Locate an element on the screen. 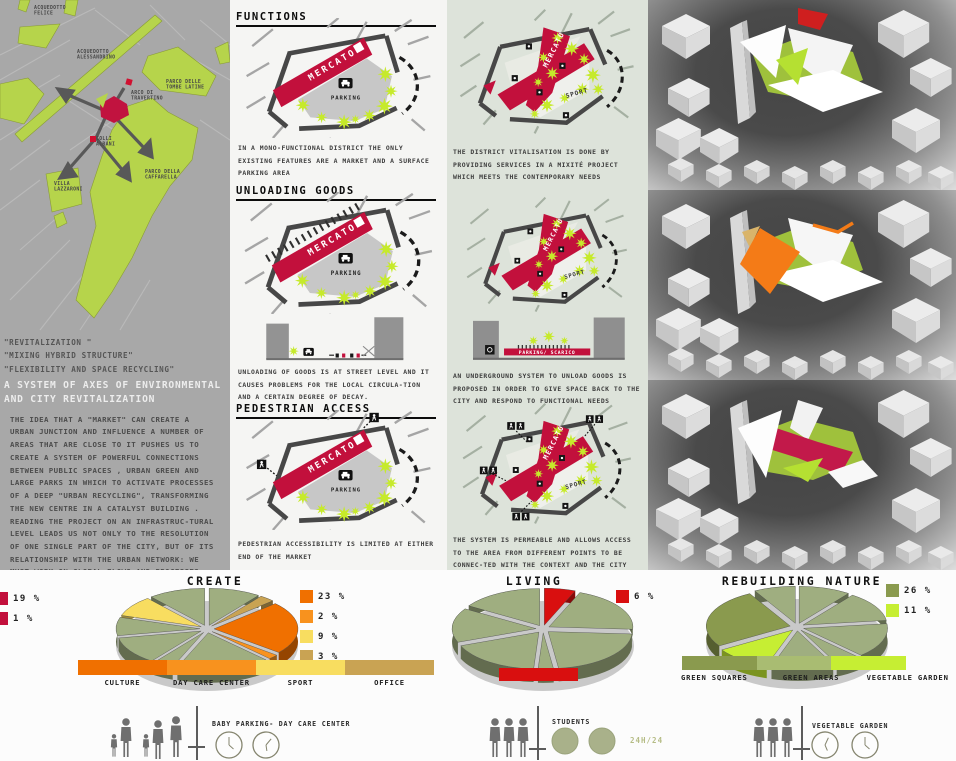  legend-label: 9 % is located at coordinates (328, 636).